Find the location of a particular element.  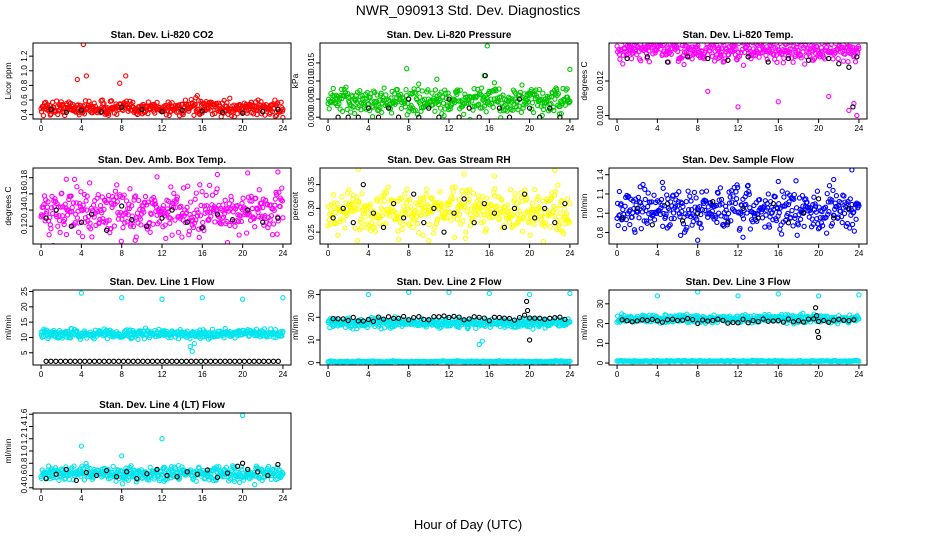

x-tick-label: 0 is located at coordinates (41, 128).